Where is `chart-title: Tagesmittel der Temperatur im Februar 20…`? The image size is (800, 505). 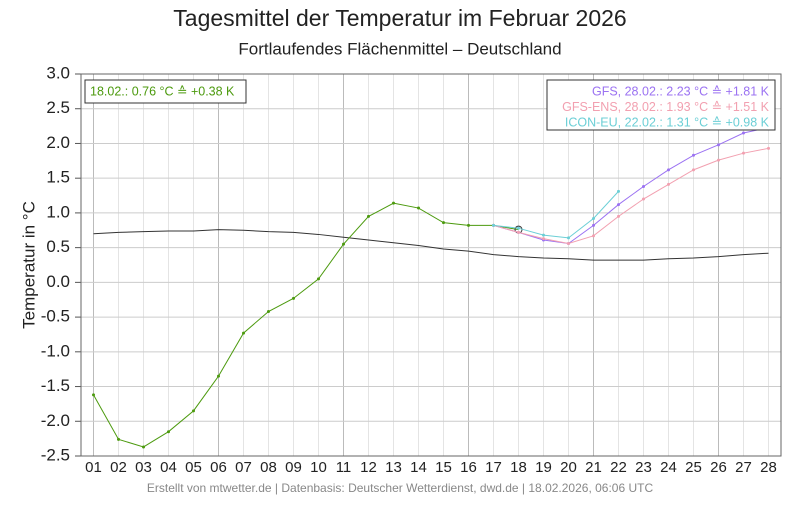 chart-title: Tagesmittel der Temperatur im Februar 20… is located at coordinates (399, 18).